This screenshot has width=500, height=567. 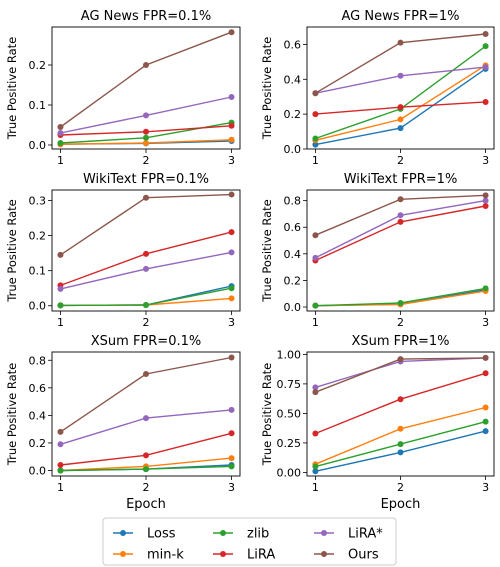 I want to click on chart-title: WikiText FPR=0.1%, so click(x=146, y=179).